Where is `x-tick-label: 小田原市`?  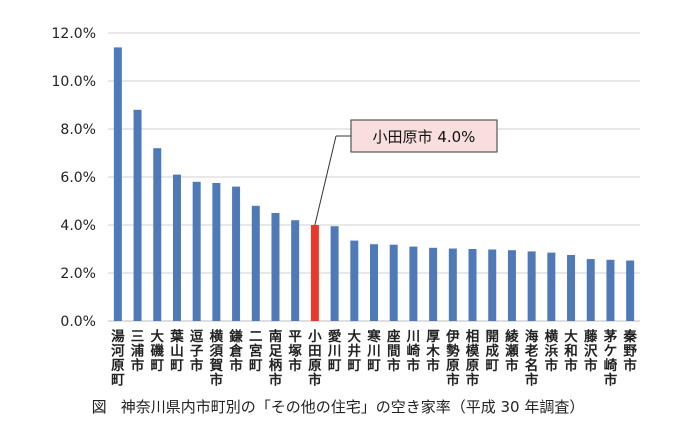 x-tick-label: 小田原市 is located at coordinates (315, 359).